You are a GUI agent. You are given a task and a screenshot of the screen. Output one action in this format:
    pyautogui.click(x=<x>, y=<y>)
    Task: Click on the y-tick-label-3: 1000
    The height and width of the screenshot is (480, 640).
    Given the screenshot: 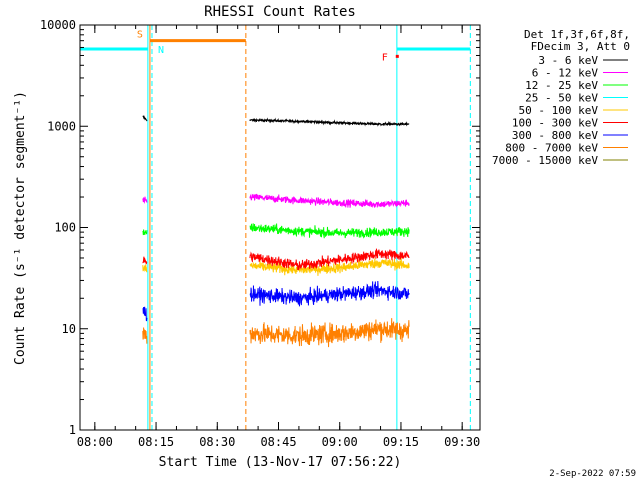 What is the action you would take?
    pyautogui.click(x=61, y=126)
    